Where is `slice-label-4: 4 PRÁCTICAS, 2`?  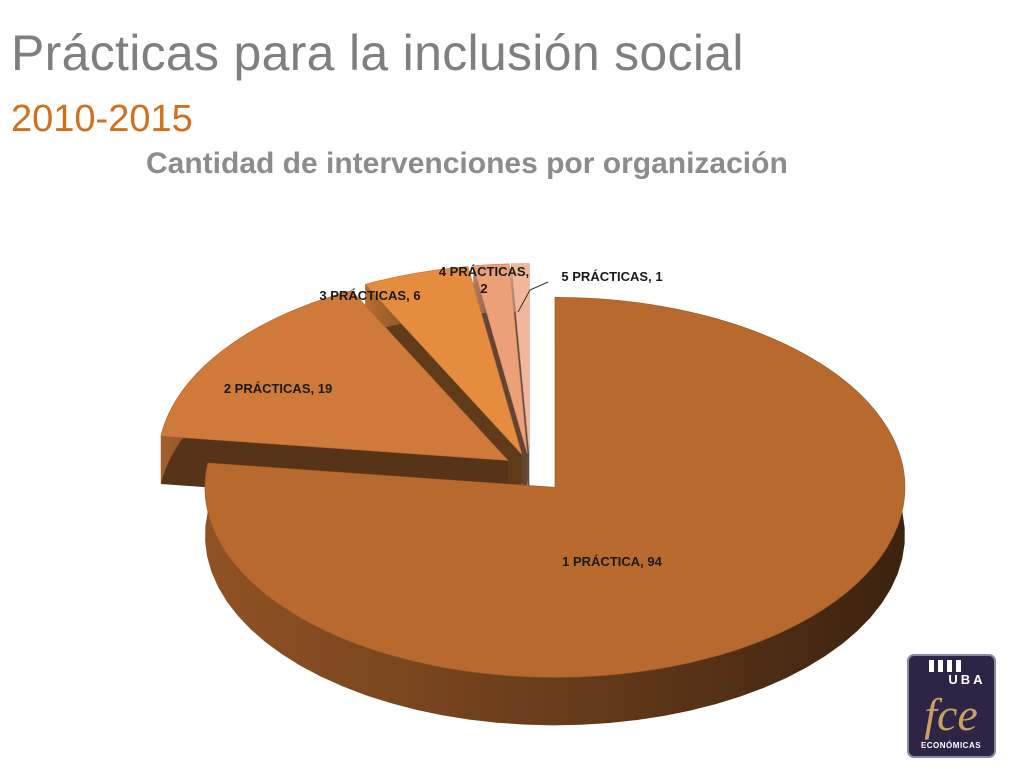
slice-label-4: 4 PRÁCTICAS, 2 is located at coordinates (484, 280).